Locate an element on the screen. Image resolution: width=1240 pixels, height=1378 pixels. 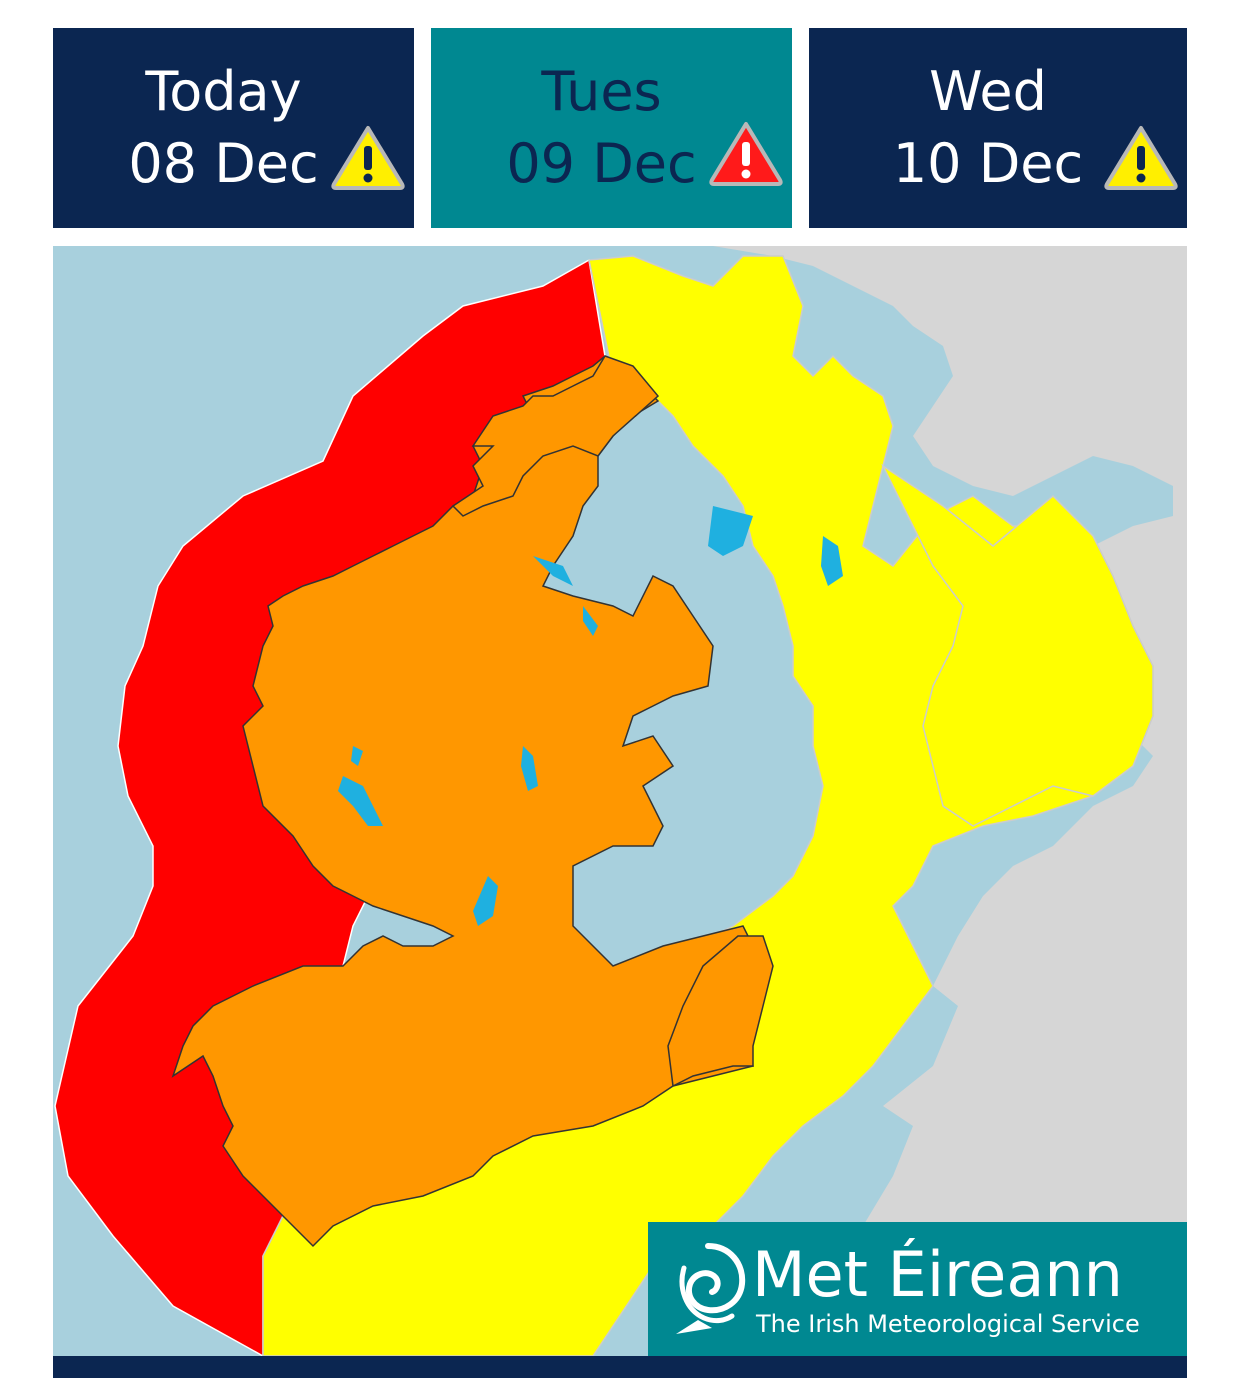
swirl-icon is located at coordinates (711, 1288).